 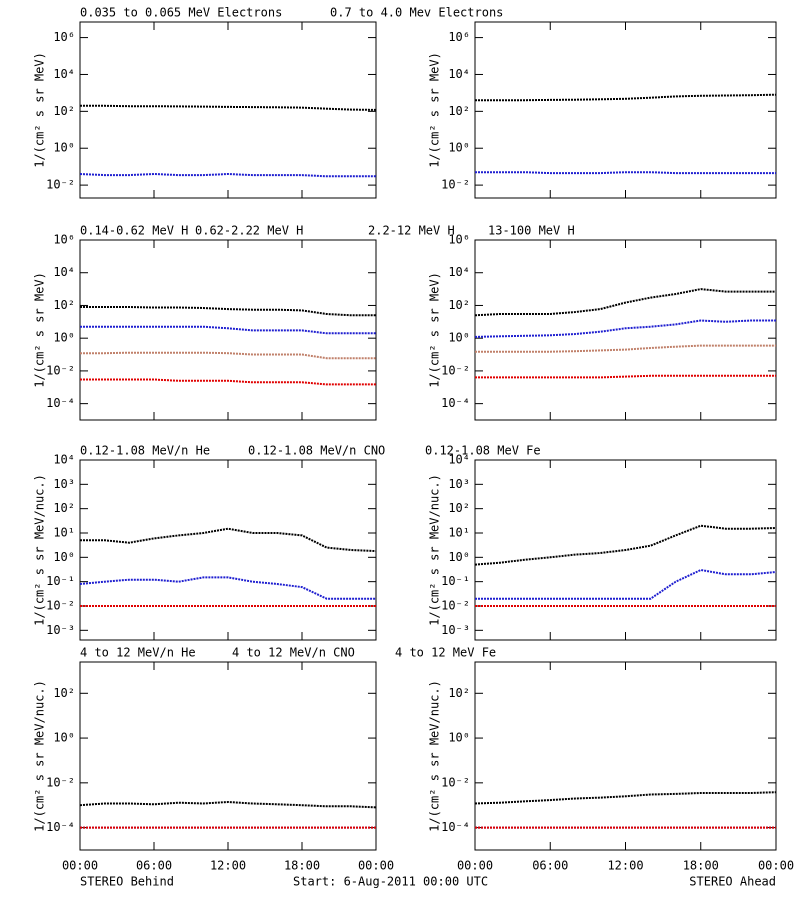 What do you see at coordinates (531, 231) in the screenshot?
I see `legend-label: 13-100 MeV H` at bounding box center [531, 231].